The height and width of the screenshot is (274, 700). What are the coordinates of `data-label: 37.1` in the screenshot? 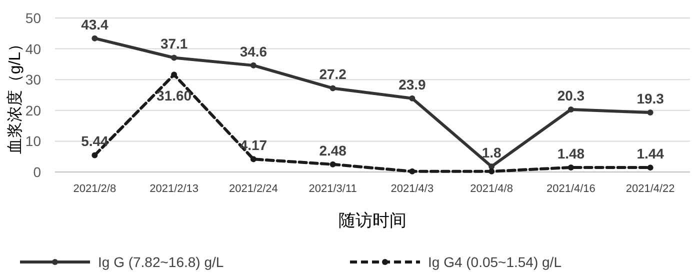 It's located at (174, 44).